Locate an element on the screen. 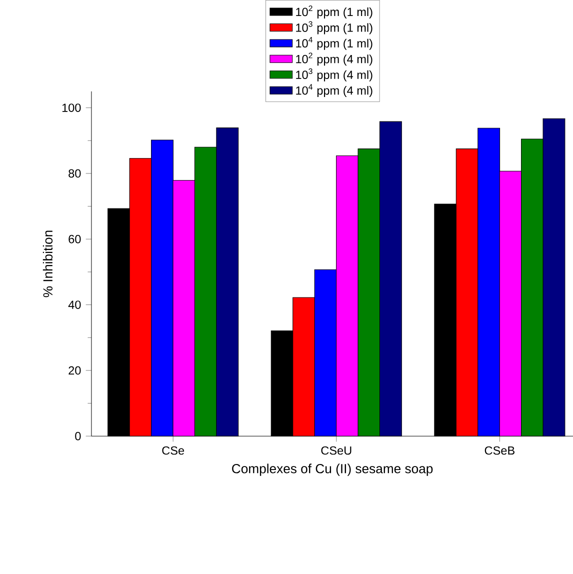 Image resolution: width=573 pixels, height=574 pixels. legend-label: 10$^{4}$ ppm (4 ml) is located at coordinates (334, 91).